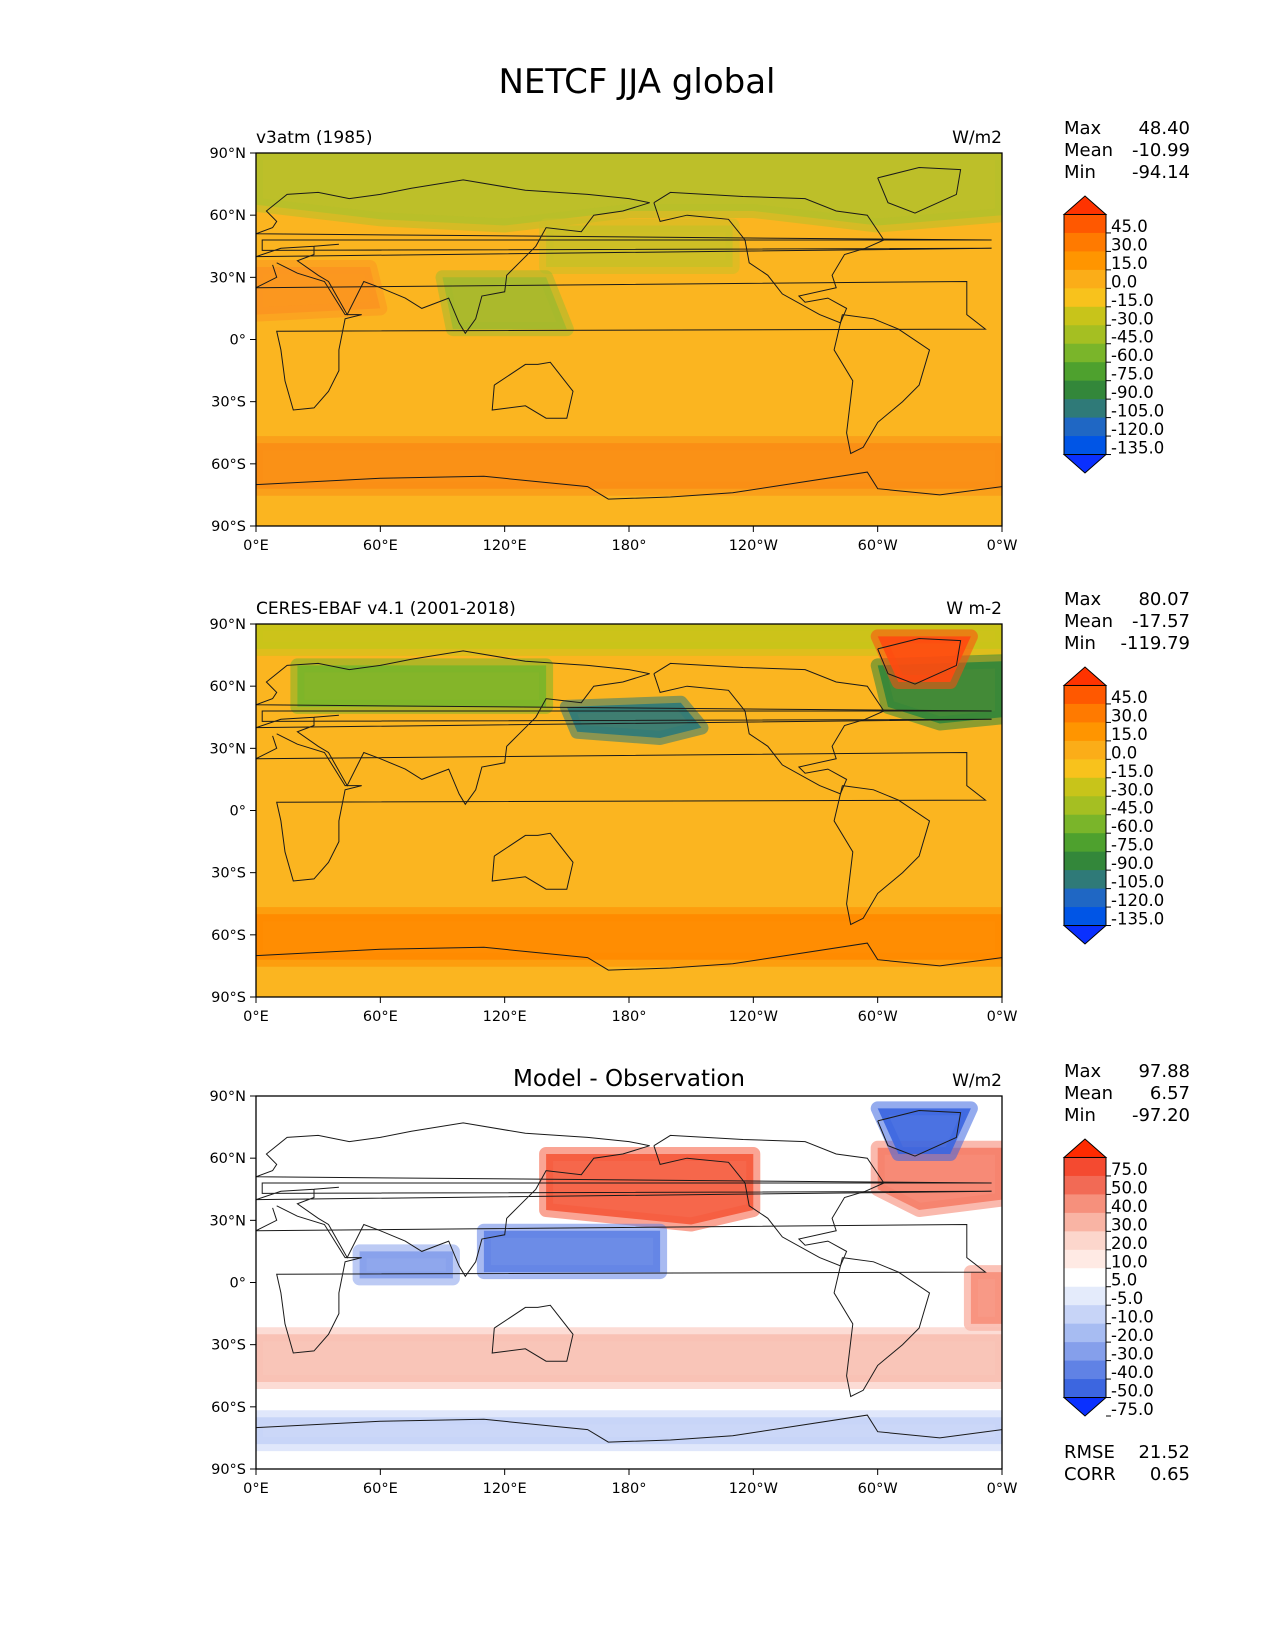 This screenshot has width=1275, height=1650. I want to click on lat-tick-label: 30°N, so click(227, 749).